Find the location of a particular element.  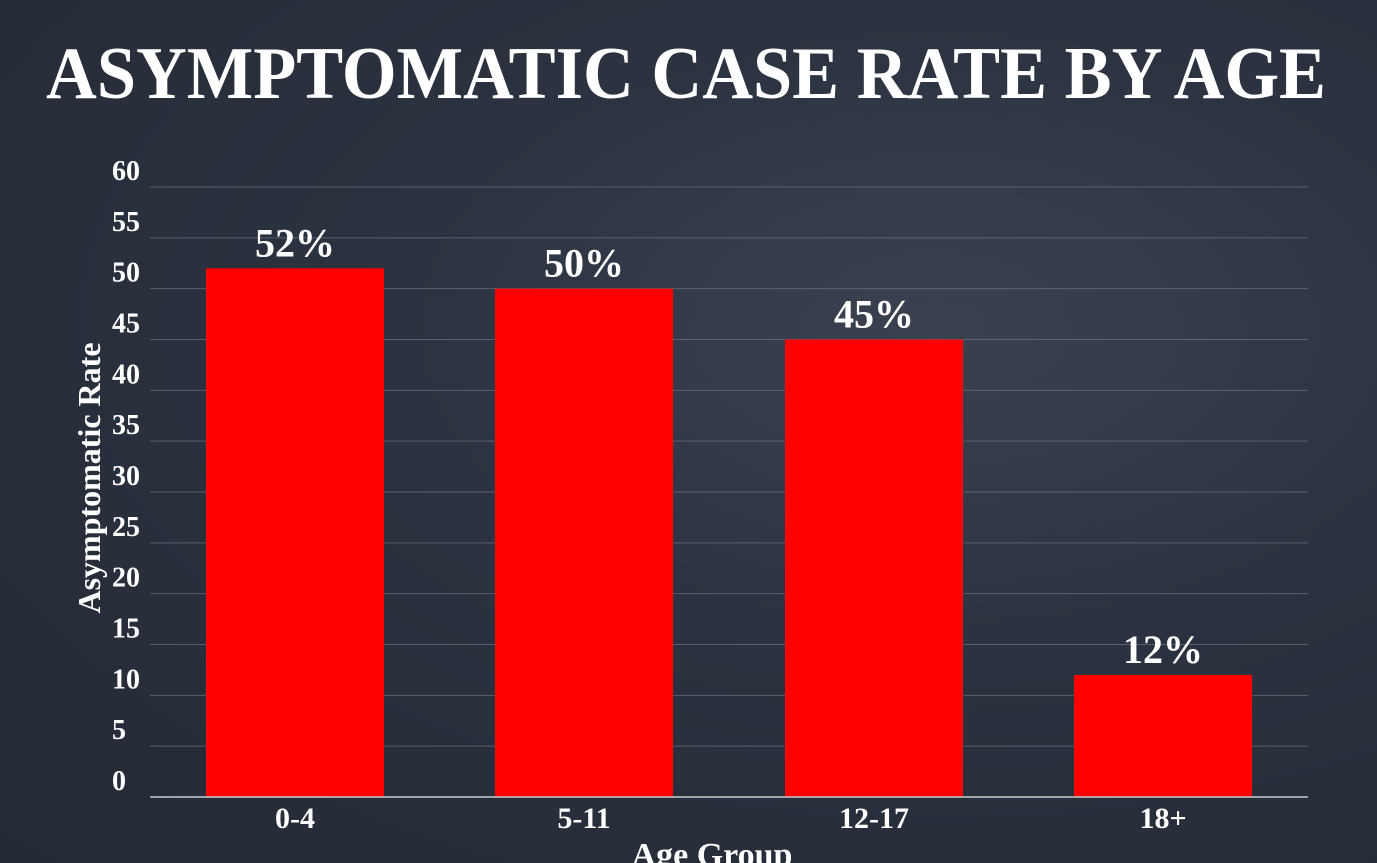

y-tick-label: 25 is located at coordinates (126, 527).